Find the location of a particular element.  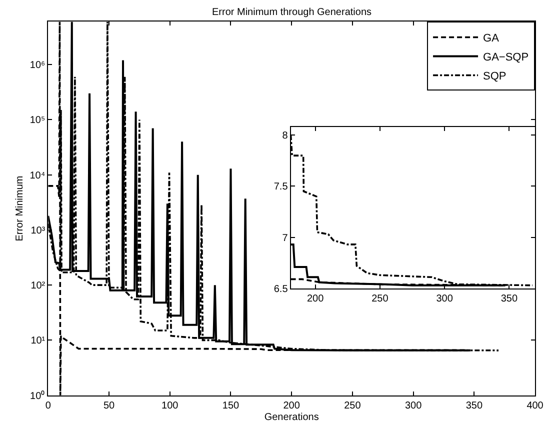

y-tick-label: 10⁶ is located at coordinates (38, 66).